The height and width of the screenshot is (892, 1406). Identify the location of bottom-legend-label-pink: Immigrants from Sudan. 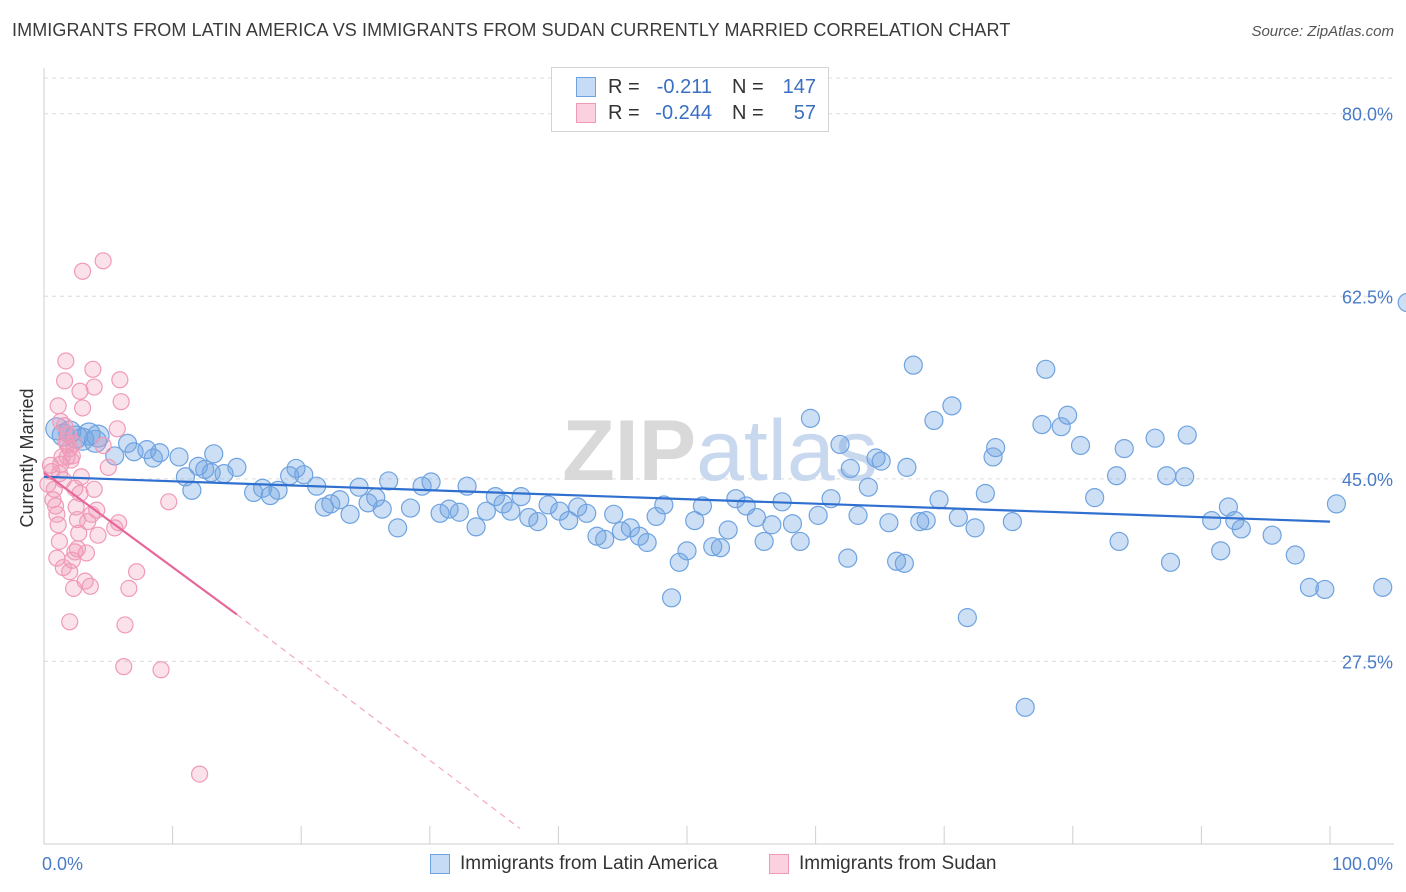
(898, 863).